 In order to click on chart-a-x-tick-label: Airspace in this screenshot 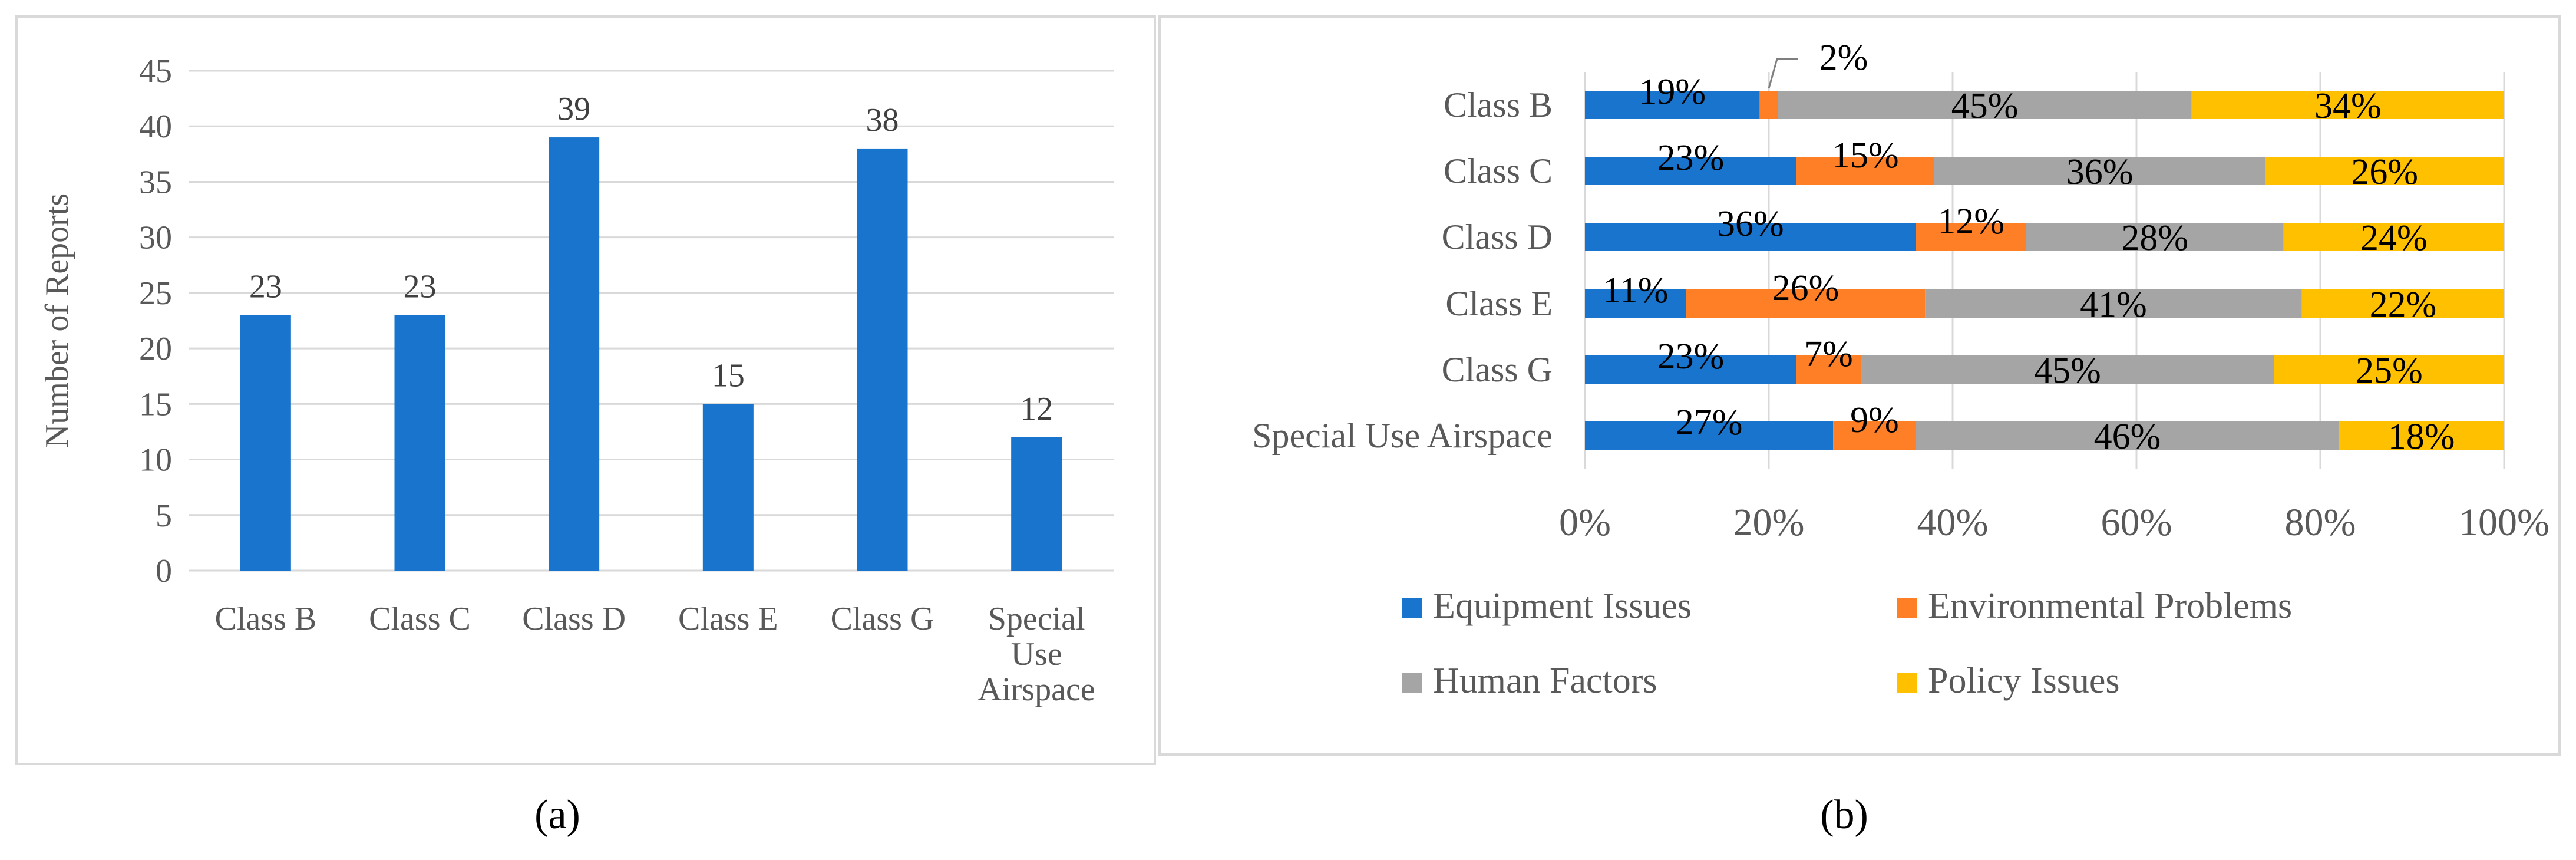, I will do `click(1036, 689)`.